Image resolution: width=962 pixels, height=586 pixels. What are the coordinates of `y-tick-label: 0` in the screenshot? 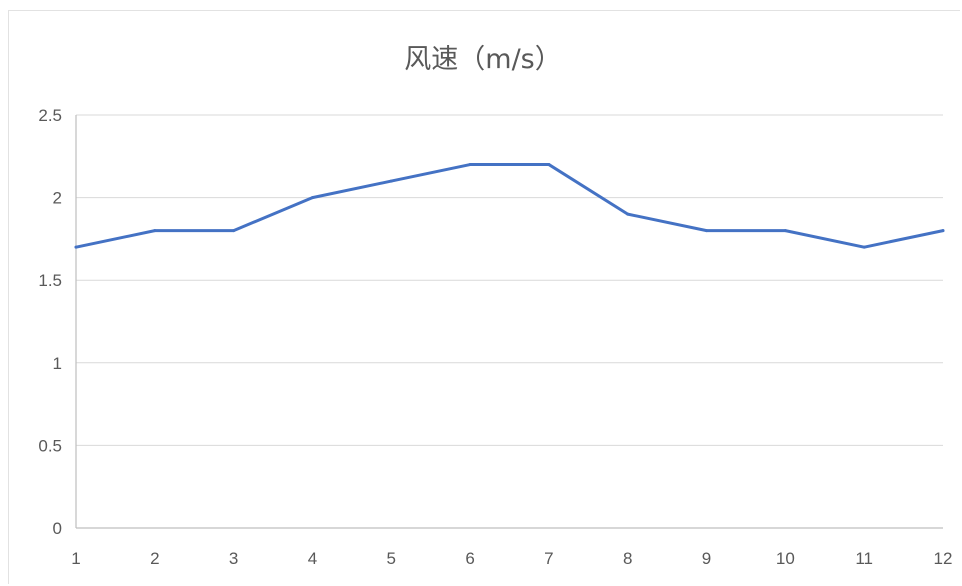 It's located at (57, 528).